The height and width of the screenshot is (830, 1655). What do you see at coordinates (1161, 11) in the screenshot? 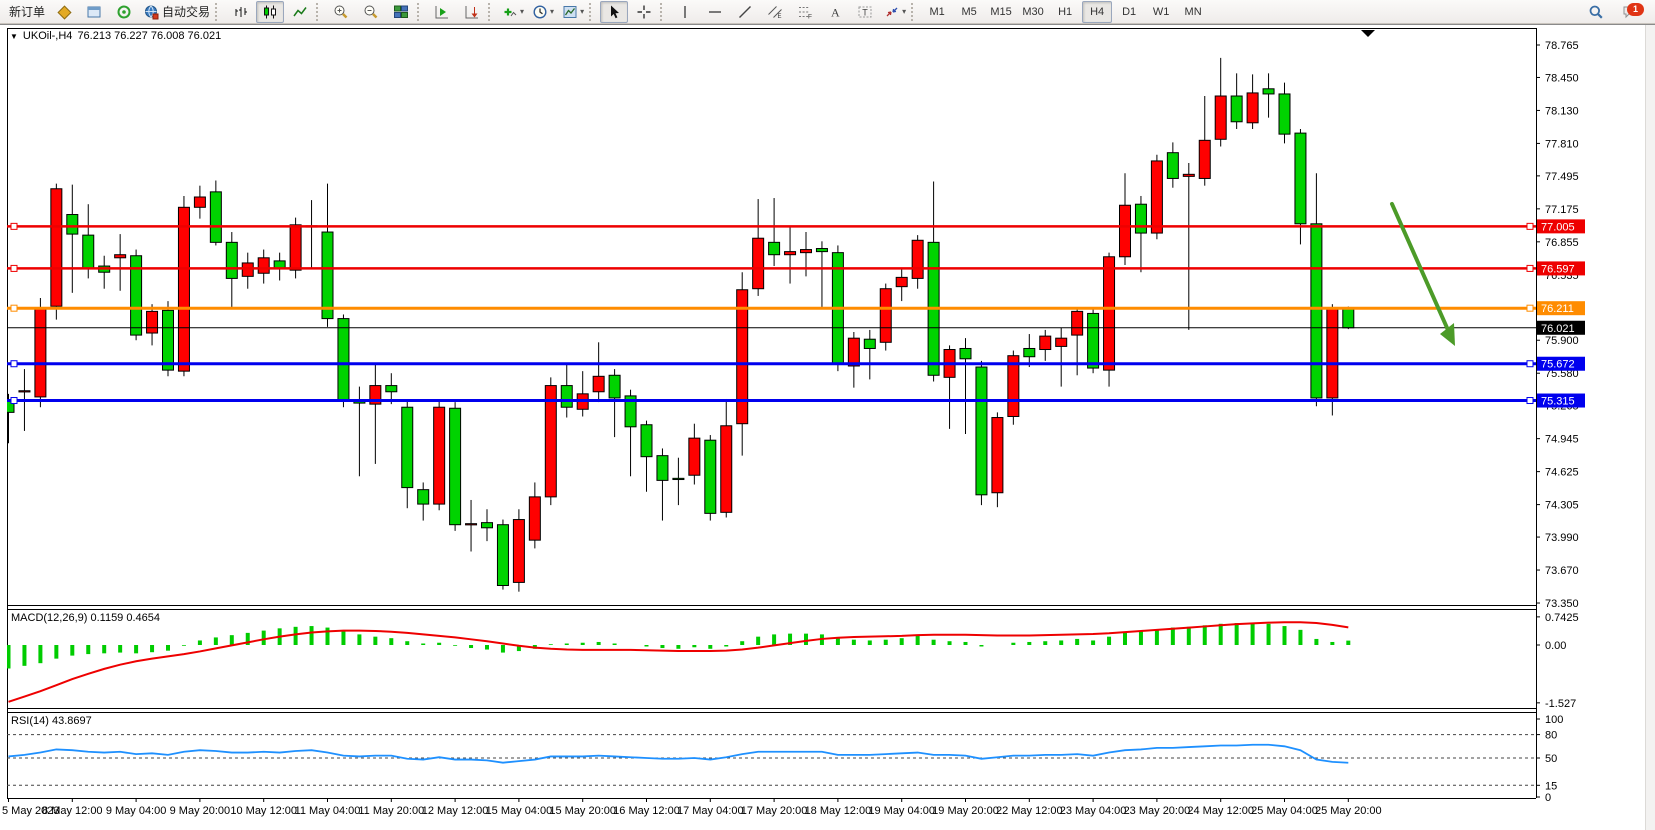
I see `timeframe-w1-button: W1` at bounding box center [1161, 11].